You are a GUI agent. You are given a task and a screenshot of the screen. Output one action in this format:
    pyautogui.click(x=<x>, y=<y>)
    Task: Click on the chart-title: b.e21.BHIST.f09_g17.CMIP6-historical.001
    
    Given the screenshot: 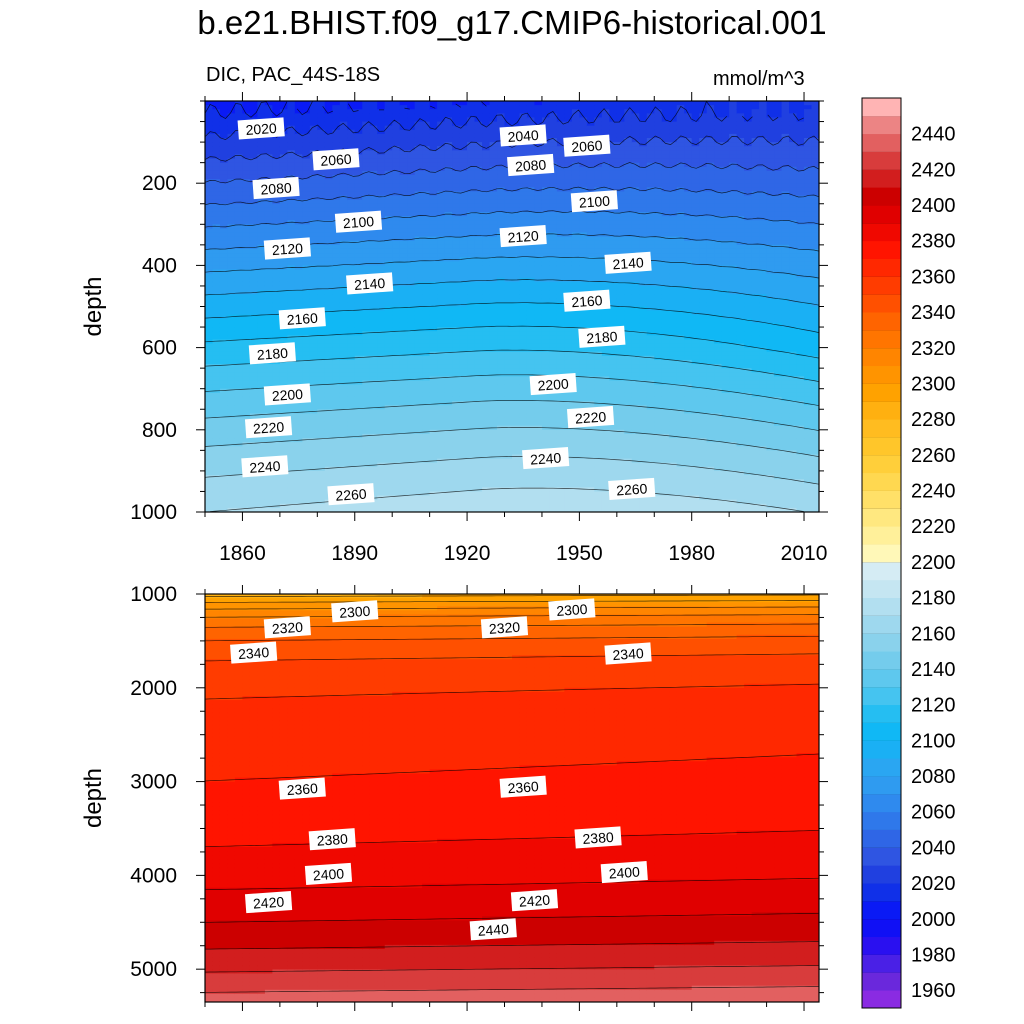 What is the action you would take?
    pyautogui.click(x=512, y=22)
    